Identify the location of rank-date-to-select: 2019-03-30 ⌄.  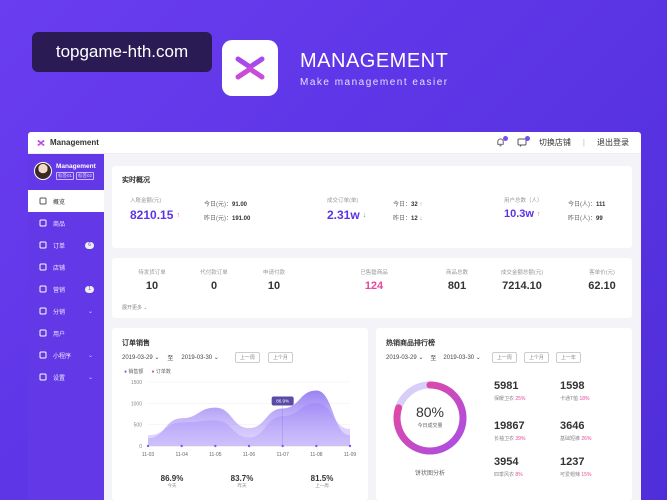
(461, 358).